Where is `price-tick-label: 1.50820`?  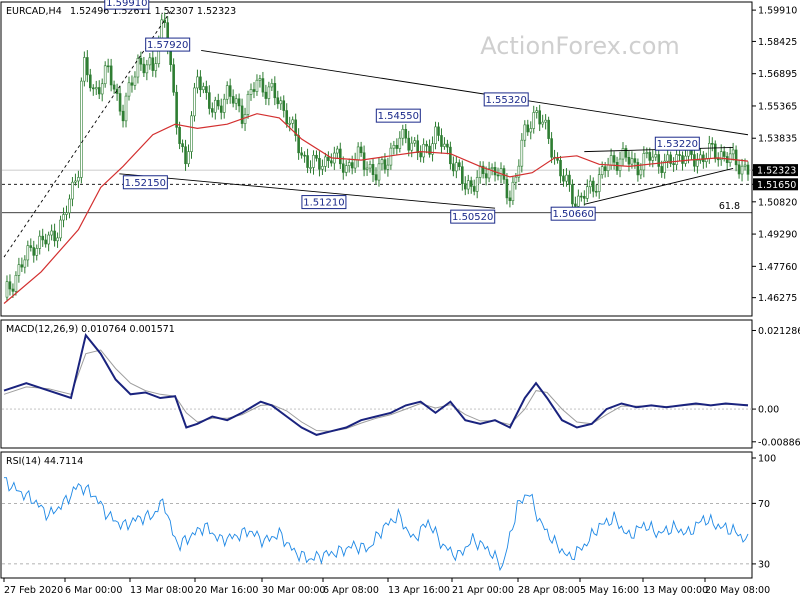 price-tick-label: 1.50820 is located at coordinates (777, 202).